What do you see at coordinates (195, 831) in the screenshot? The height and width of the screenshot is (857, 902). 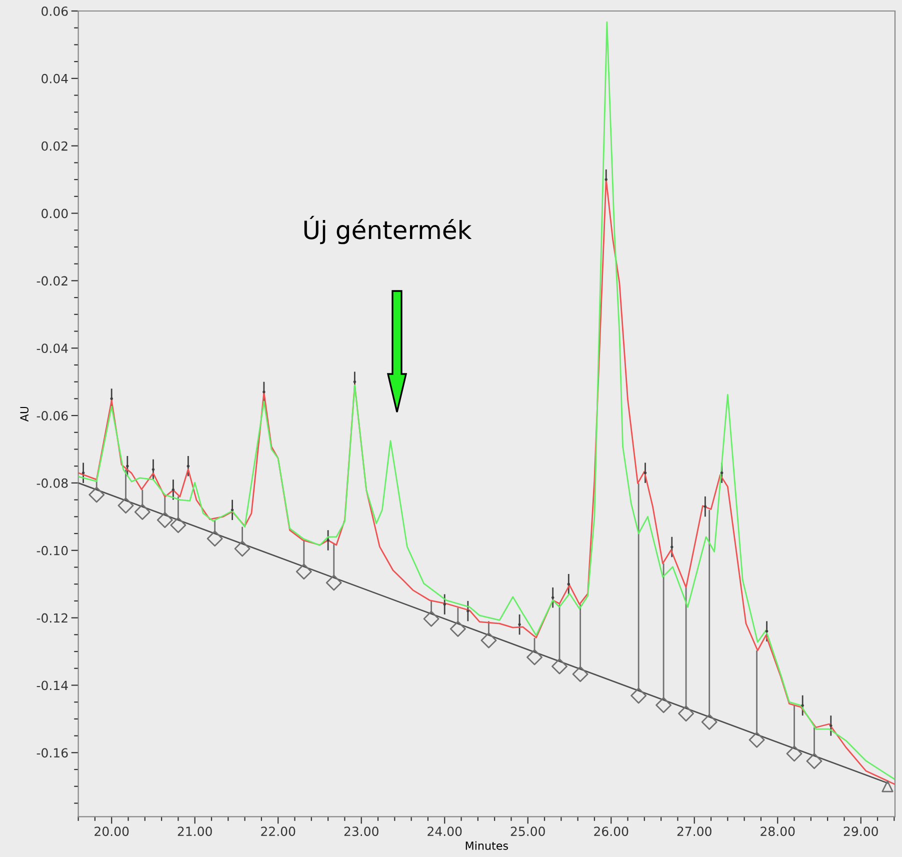 I see `x-tick-label: 21.00` at bounding box center [195, 831].